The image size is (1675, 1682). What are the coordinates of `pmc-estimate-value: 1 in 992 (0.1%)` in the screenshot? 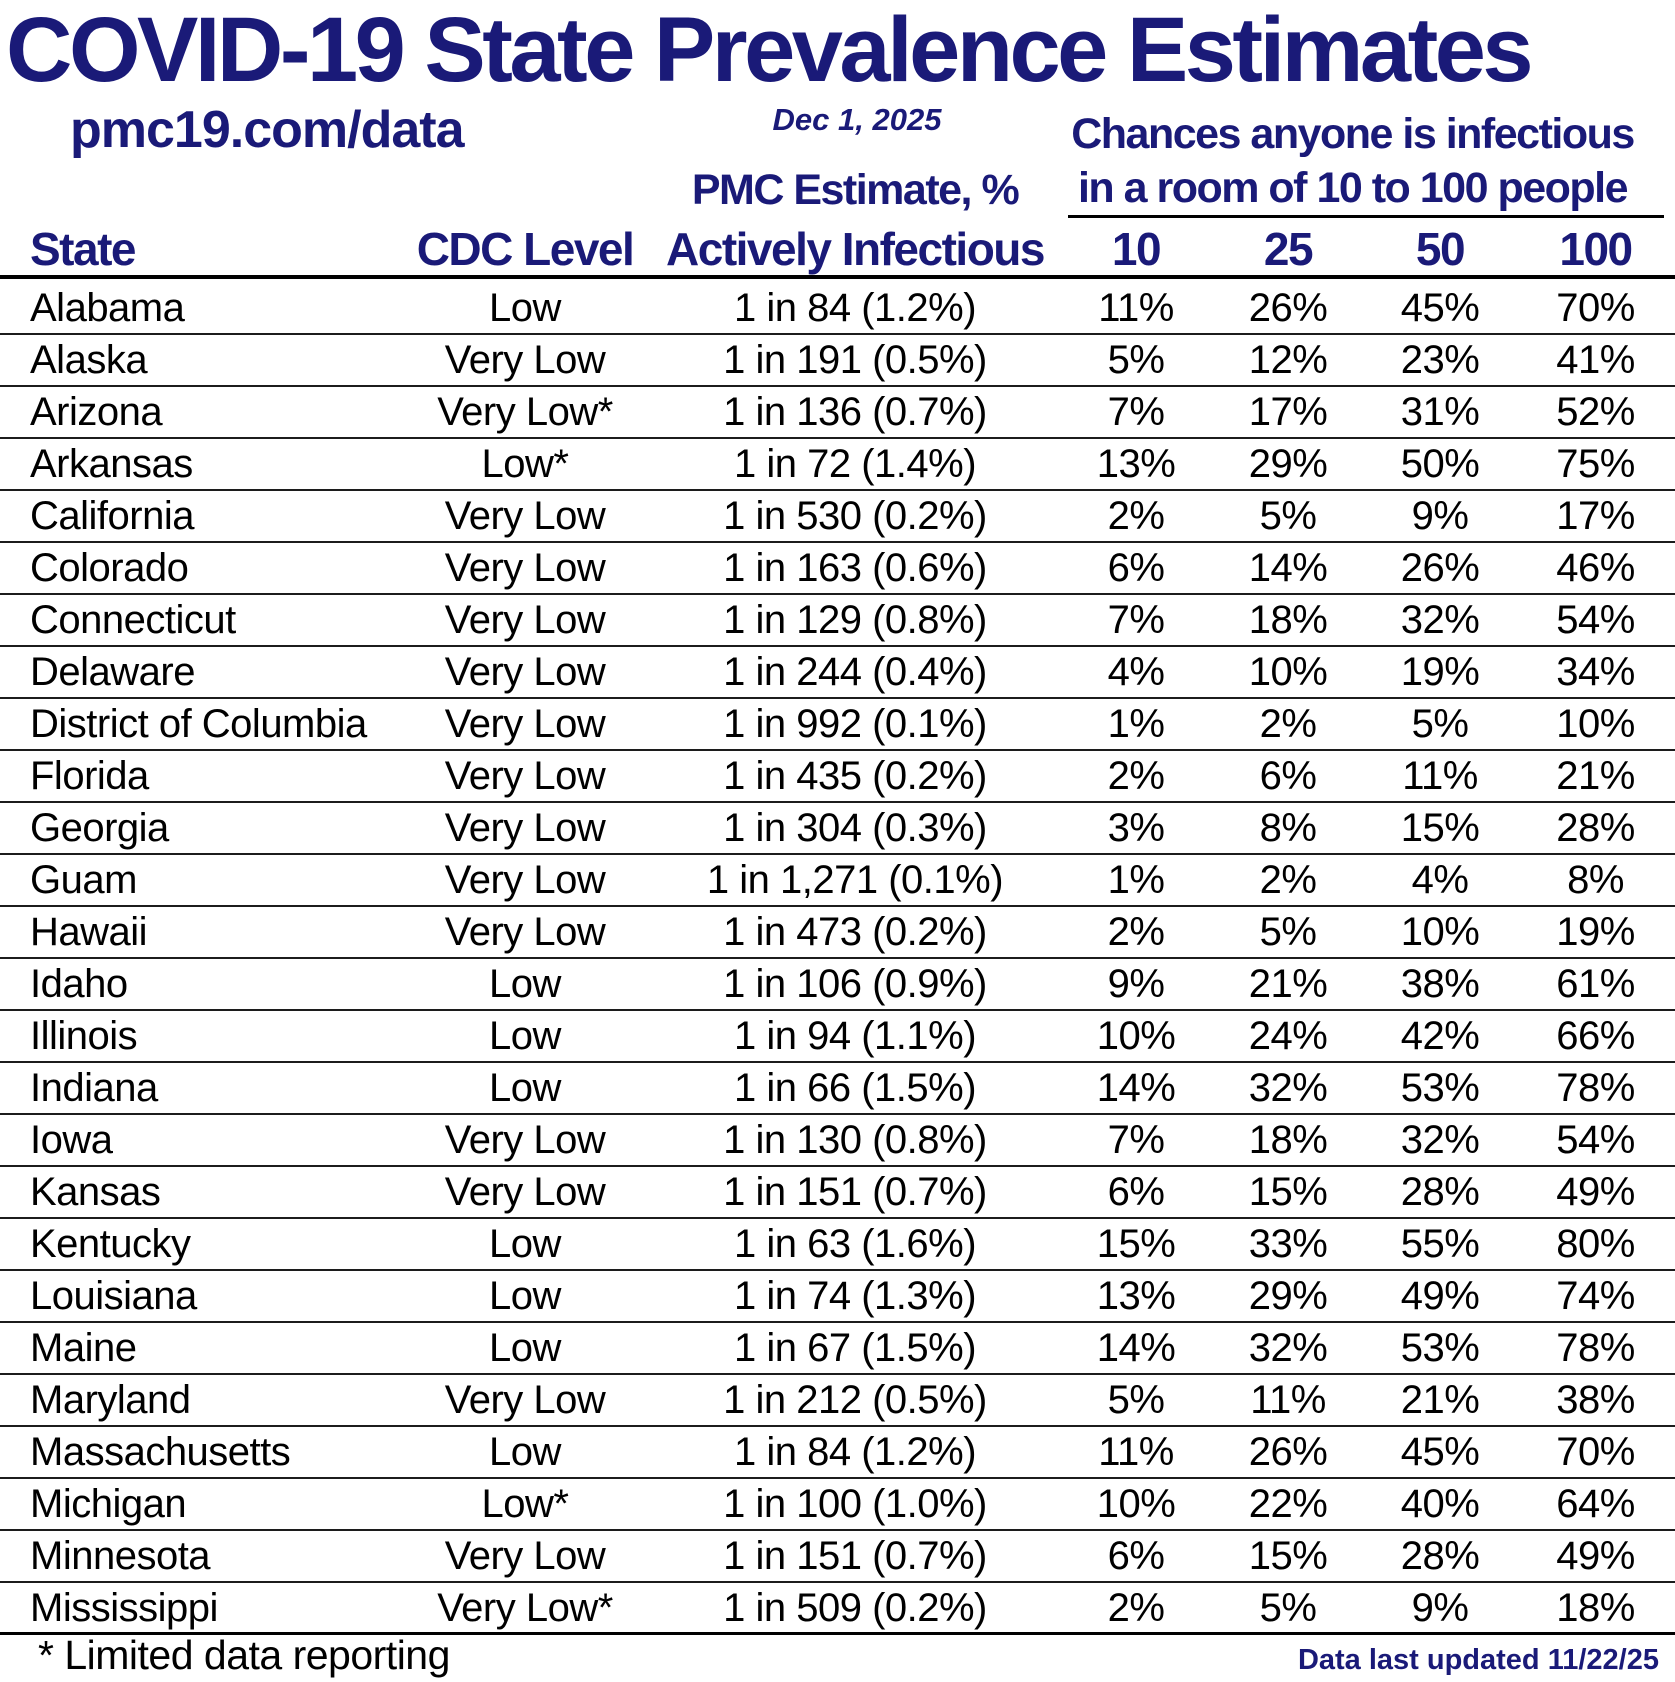 It's located at (855, 724).